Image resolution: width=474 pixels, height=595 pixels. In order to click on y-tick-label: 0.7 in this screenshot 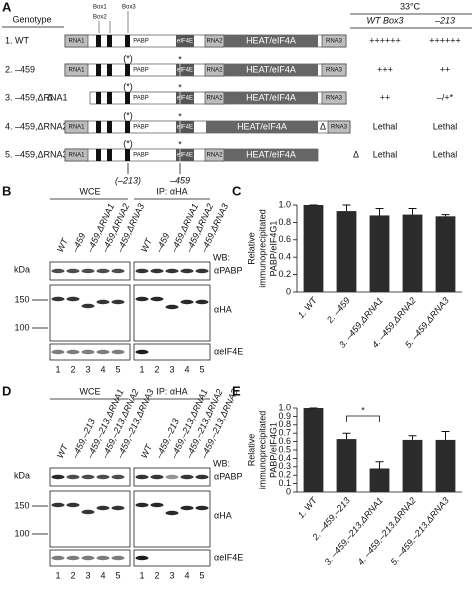, I will do `click(284, 433)`.